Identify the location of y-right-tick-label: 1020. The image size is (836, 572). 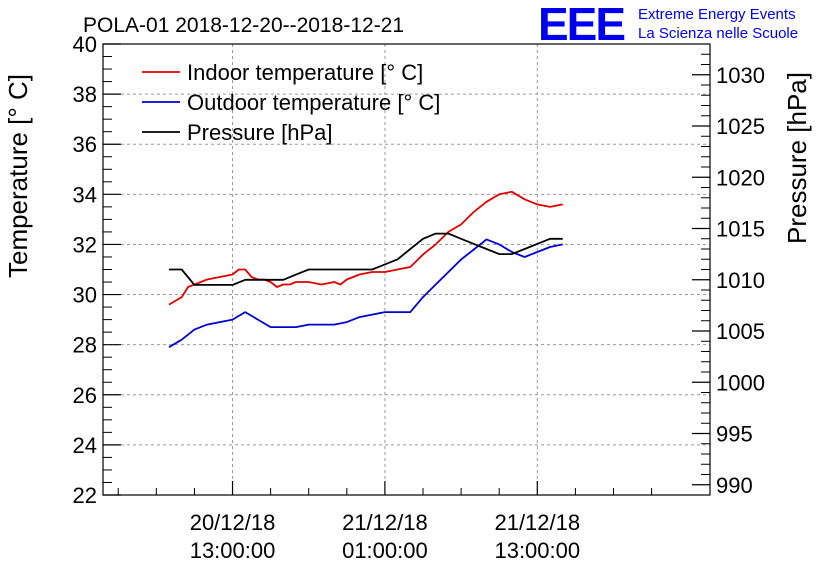
(740, 177).